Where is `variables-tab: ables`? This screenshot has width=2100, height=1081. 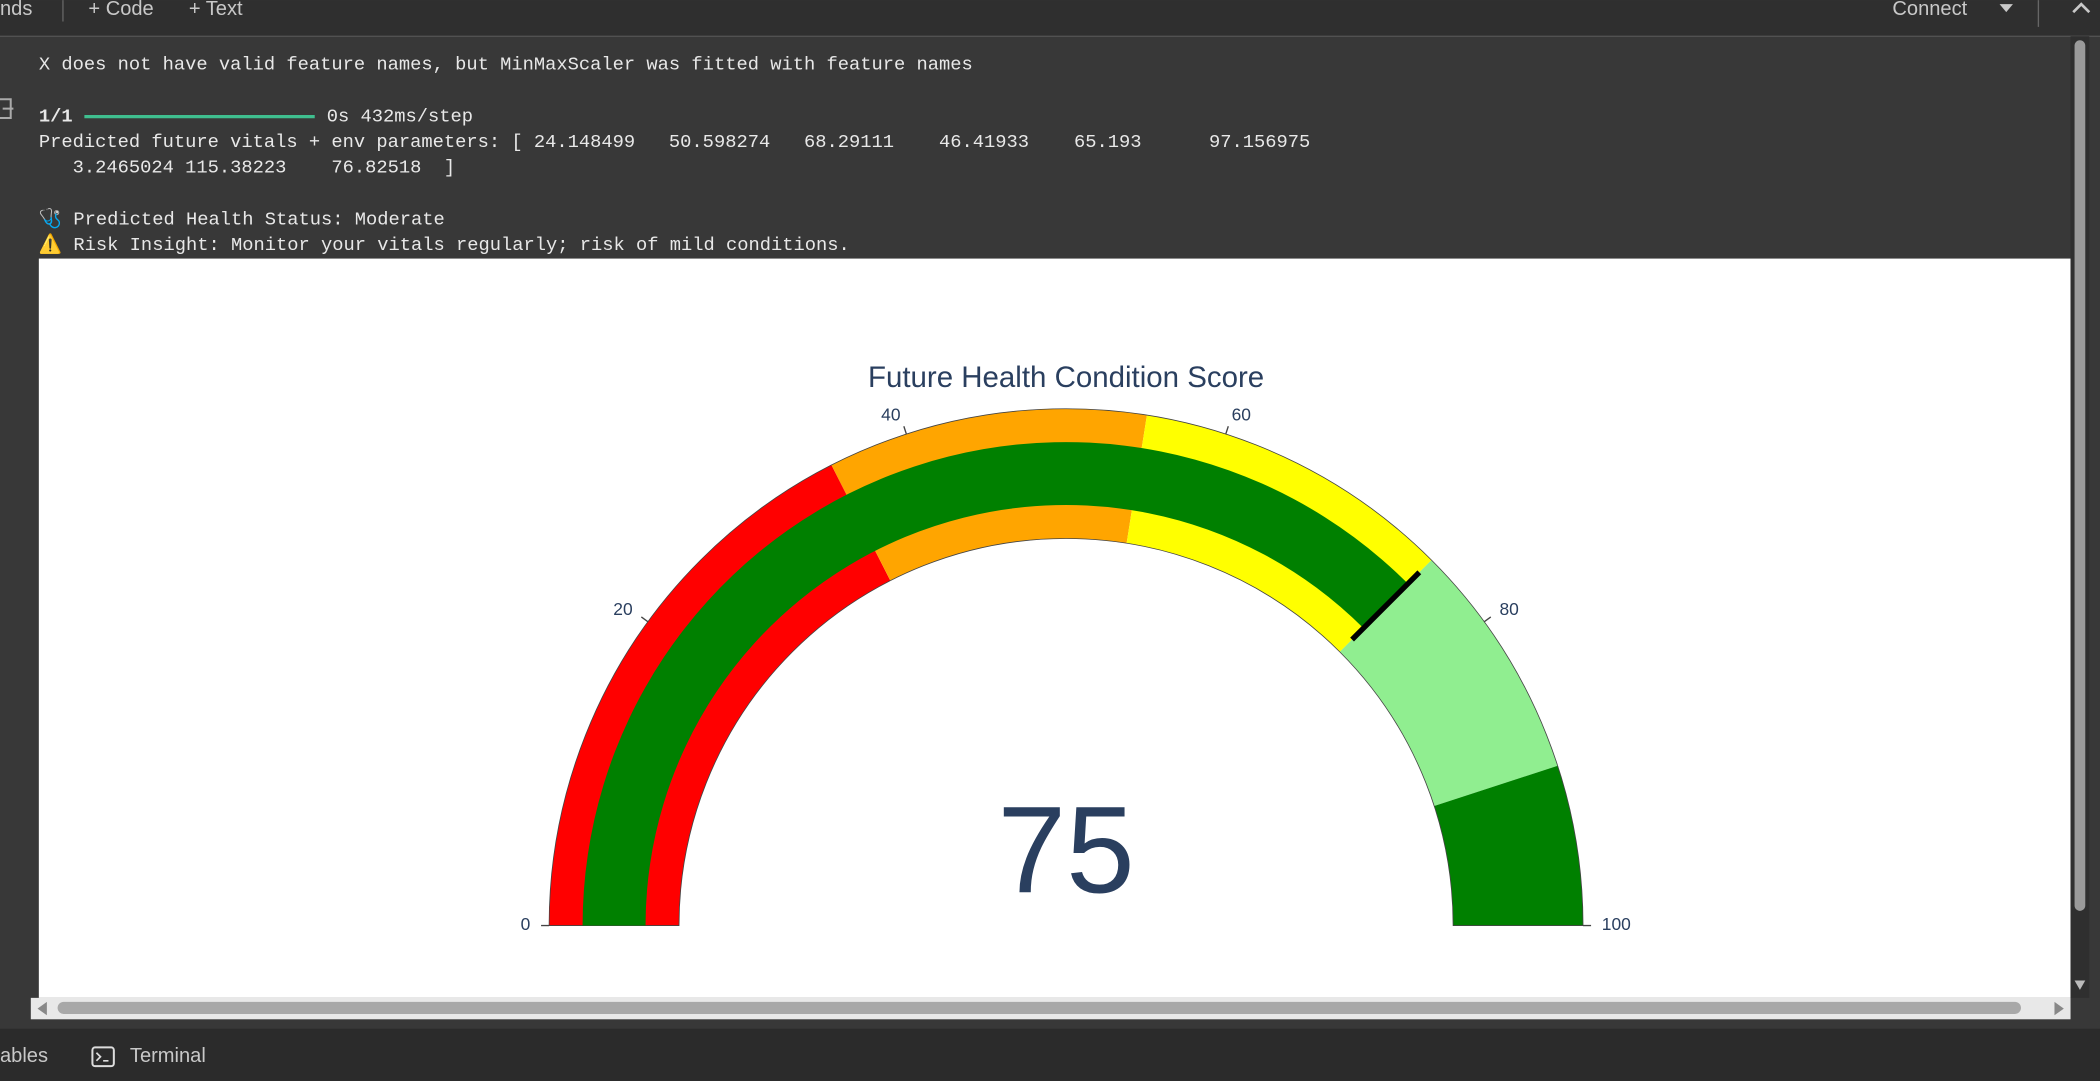
variables-tab: ables is located at coordinates (24, 1056).